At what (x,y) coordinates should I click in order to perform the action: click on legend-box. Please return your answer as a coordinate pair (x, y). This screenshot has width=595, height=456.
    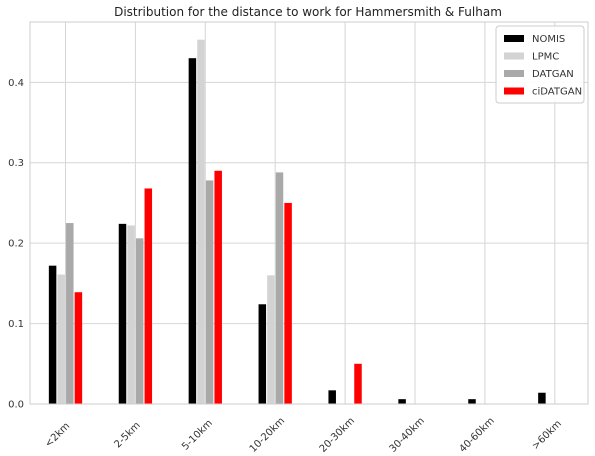
    Looking at the image, I should click on (540, 64).